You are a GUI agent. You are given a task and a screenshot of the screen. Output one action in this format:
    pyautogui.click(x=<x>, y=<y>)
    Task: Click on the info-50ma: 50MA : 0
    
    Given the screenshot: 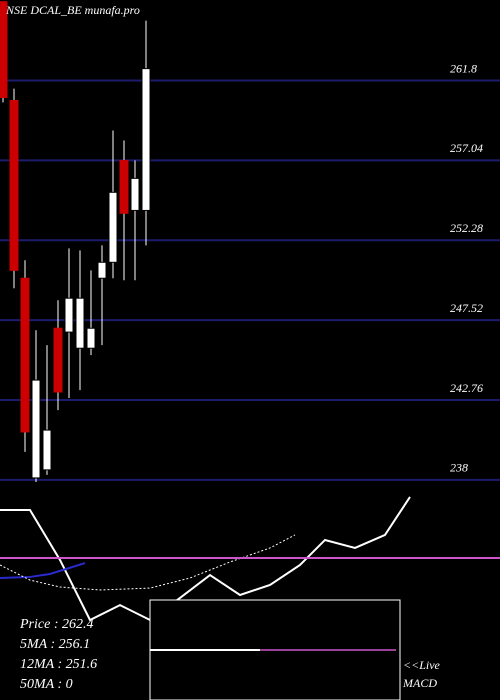 What is the action you would take?
    pyautogui.click(x=46, y=684)
    